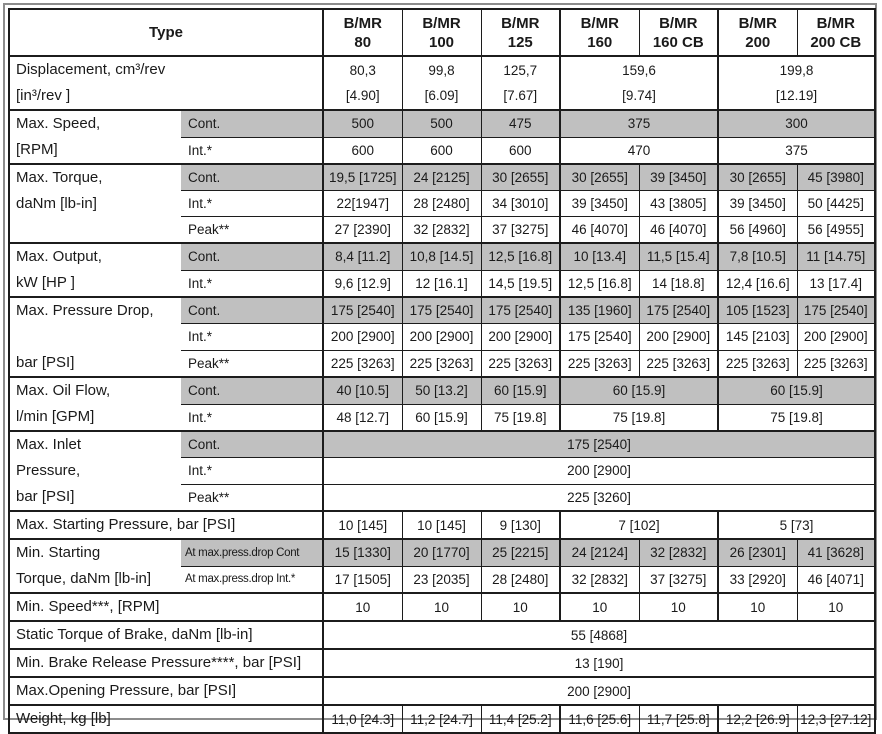 Image resolution: width=882 pixels, height=734 pixels. I want to click on value-cell: 10 [145], so click(362, 525).